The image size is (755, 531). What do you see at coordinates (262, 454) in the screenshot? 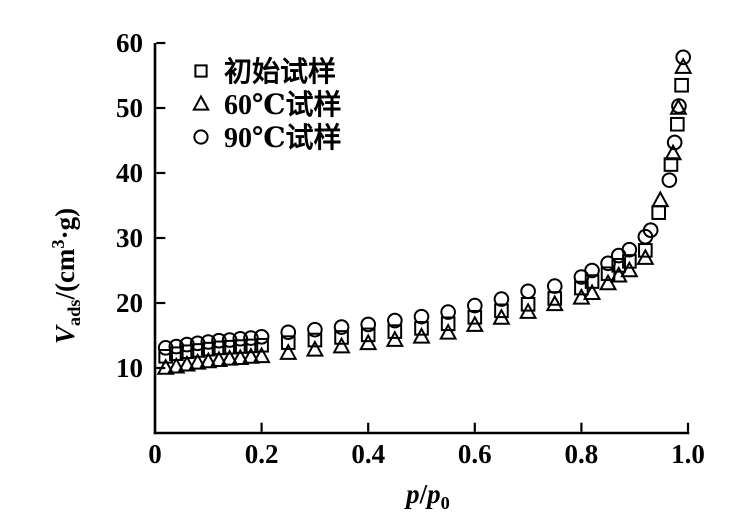
I see `x-tick-label: 0.2` at bounding box center [262, 454].